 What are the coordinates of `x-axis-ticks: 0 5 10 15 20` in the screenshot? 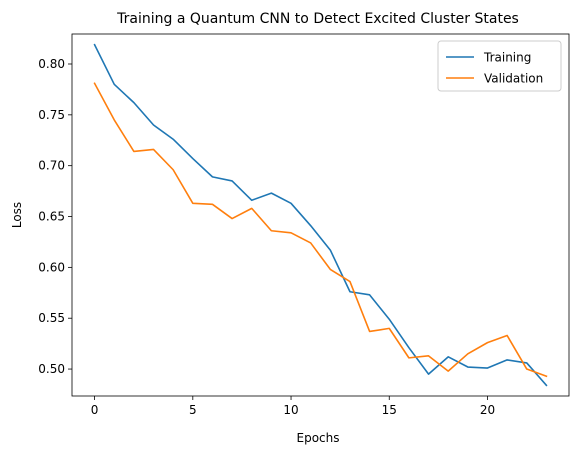 It's located at (293, 406).